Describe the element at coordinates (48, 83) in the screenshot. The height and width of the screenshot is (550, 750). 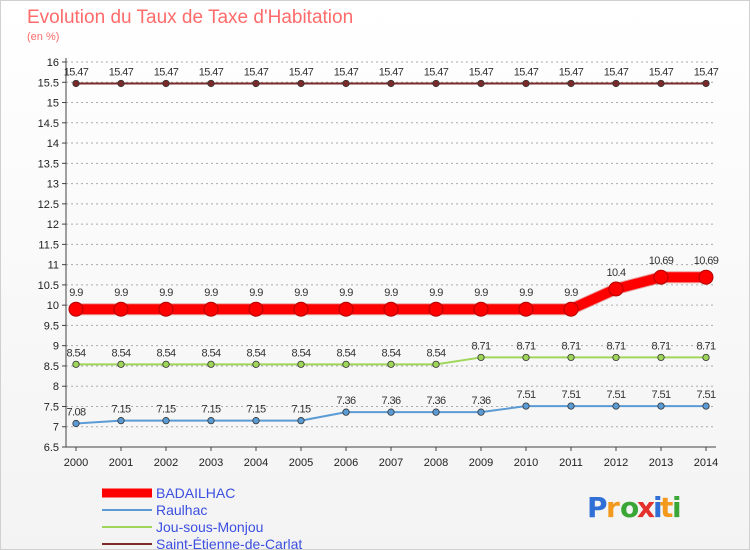
I see `y-tick-label: 15.5` at that location.